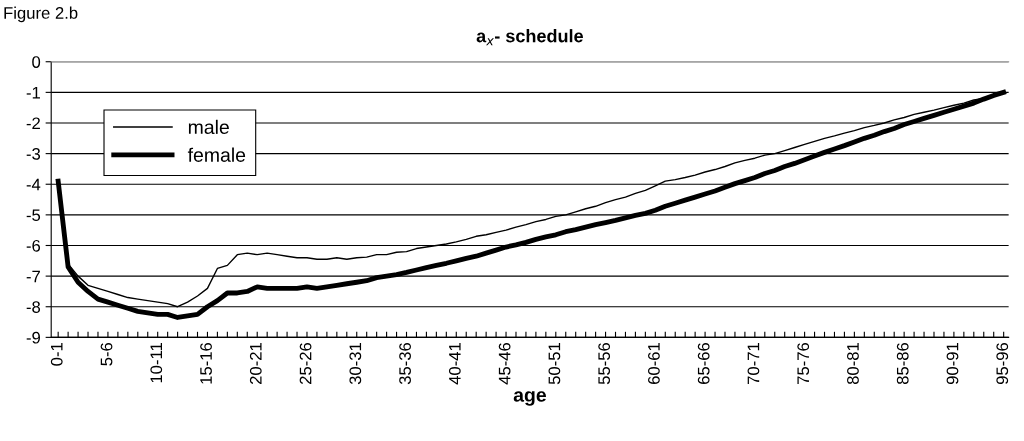 Image resolution: width=1024 pixels, height=441 pixels. I want to click on x-tick-label: 70-71, so click(753, 363).